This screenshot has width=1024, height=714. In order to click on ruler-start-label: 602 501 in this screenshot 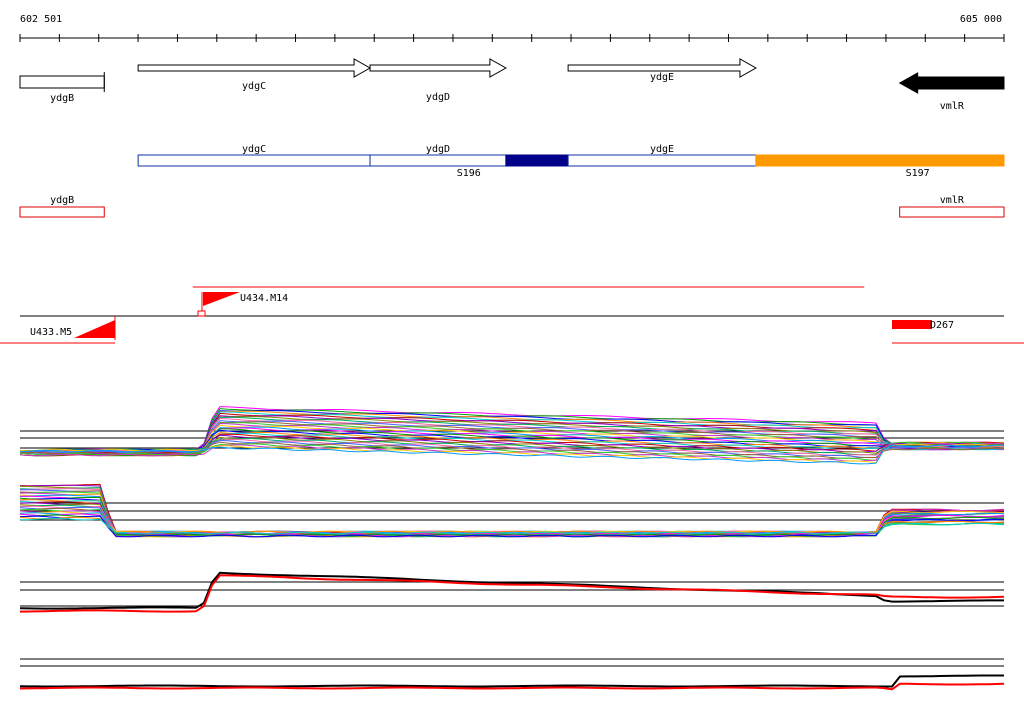, I will do `click(41, 19)`.